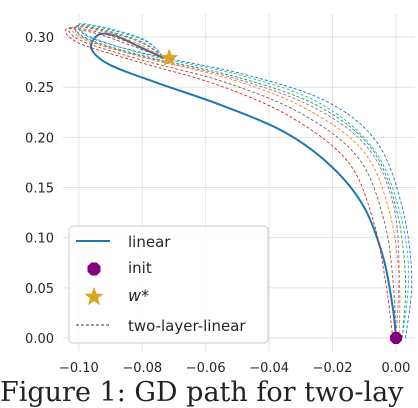 The image size is (418, 408). What do you see at coordinates (396, 338) in the screenshot?
I see `init-marker` at bounding box center [396, 338].